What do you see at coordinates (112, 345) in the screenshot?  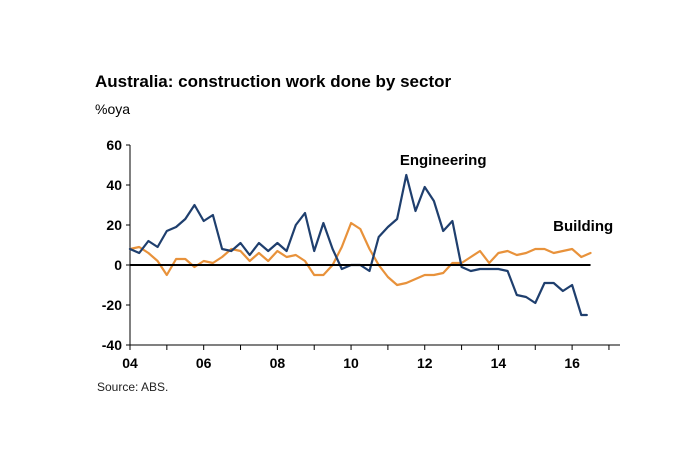 I see `y-tick-label: -40` at bounding box center [112, 345].